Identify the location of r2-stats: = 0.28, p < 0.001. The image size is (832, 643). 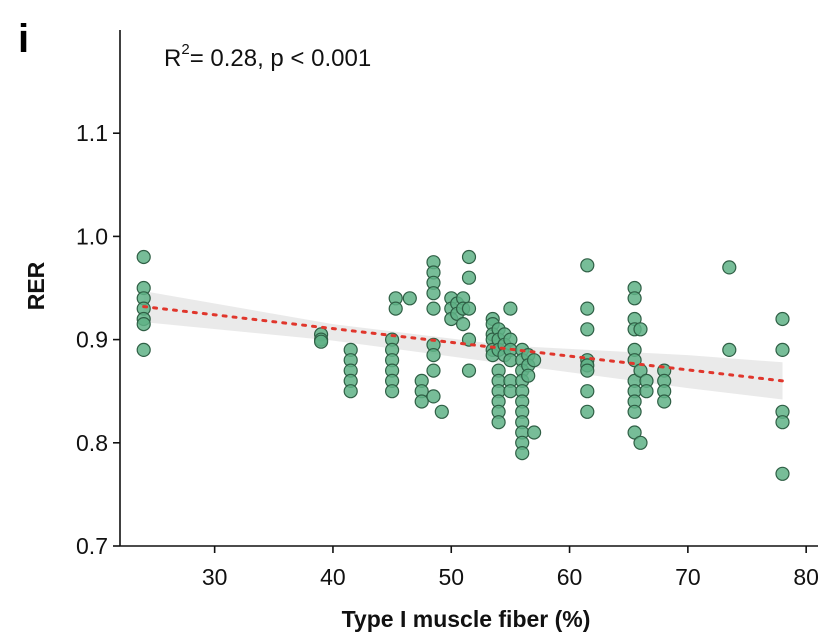
(281, 58).